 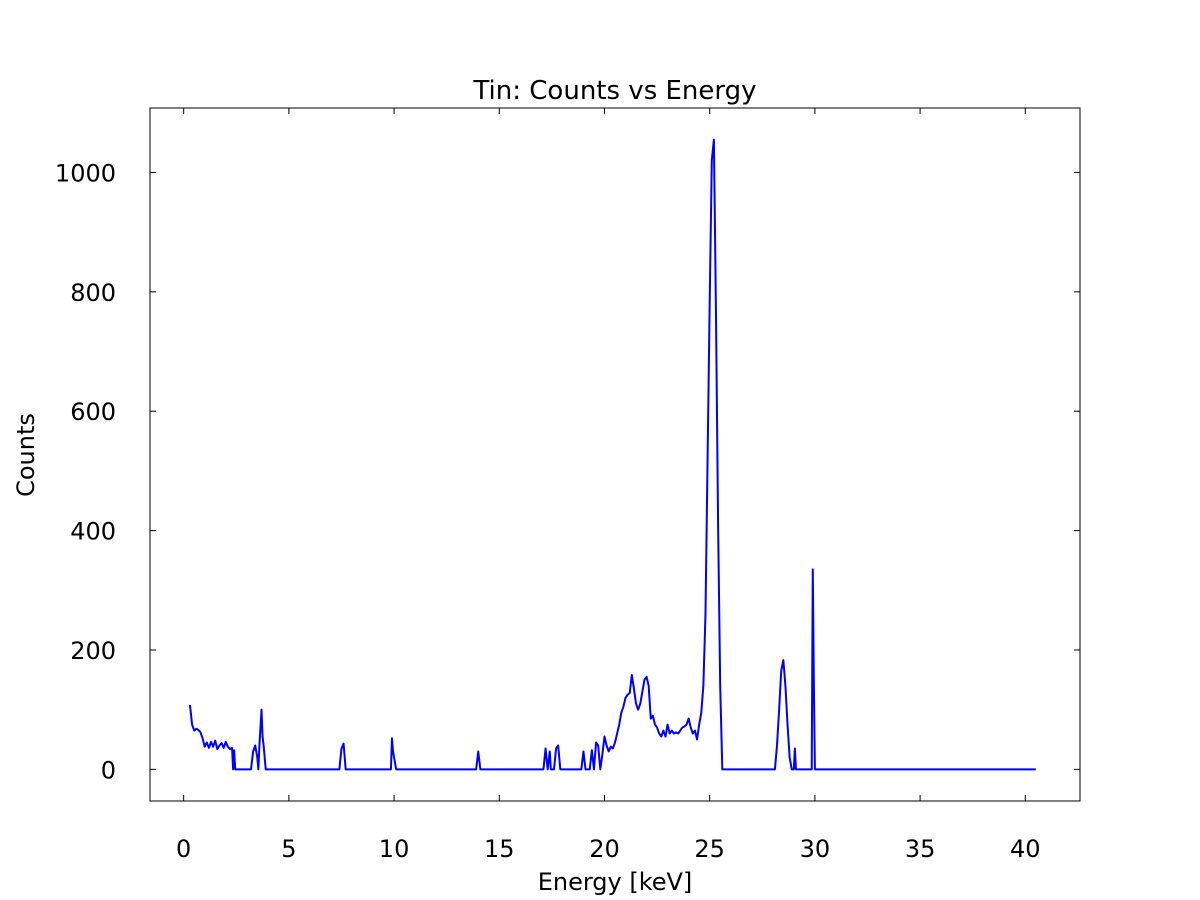 I want to click on x-tick-label: 5, so click(x=288, y=849).